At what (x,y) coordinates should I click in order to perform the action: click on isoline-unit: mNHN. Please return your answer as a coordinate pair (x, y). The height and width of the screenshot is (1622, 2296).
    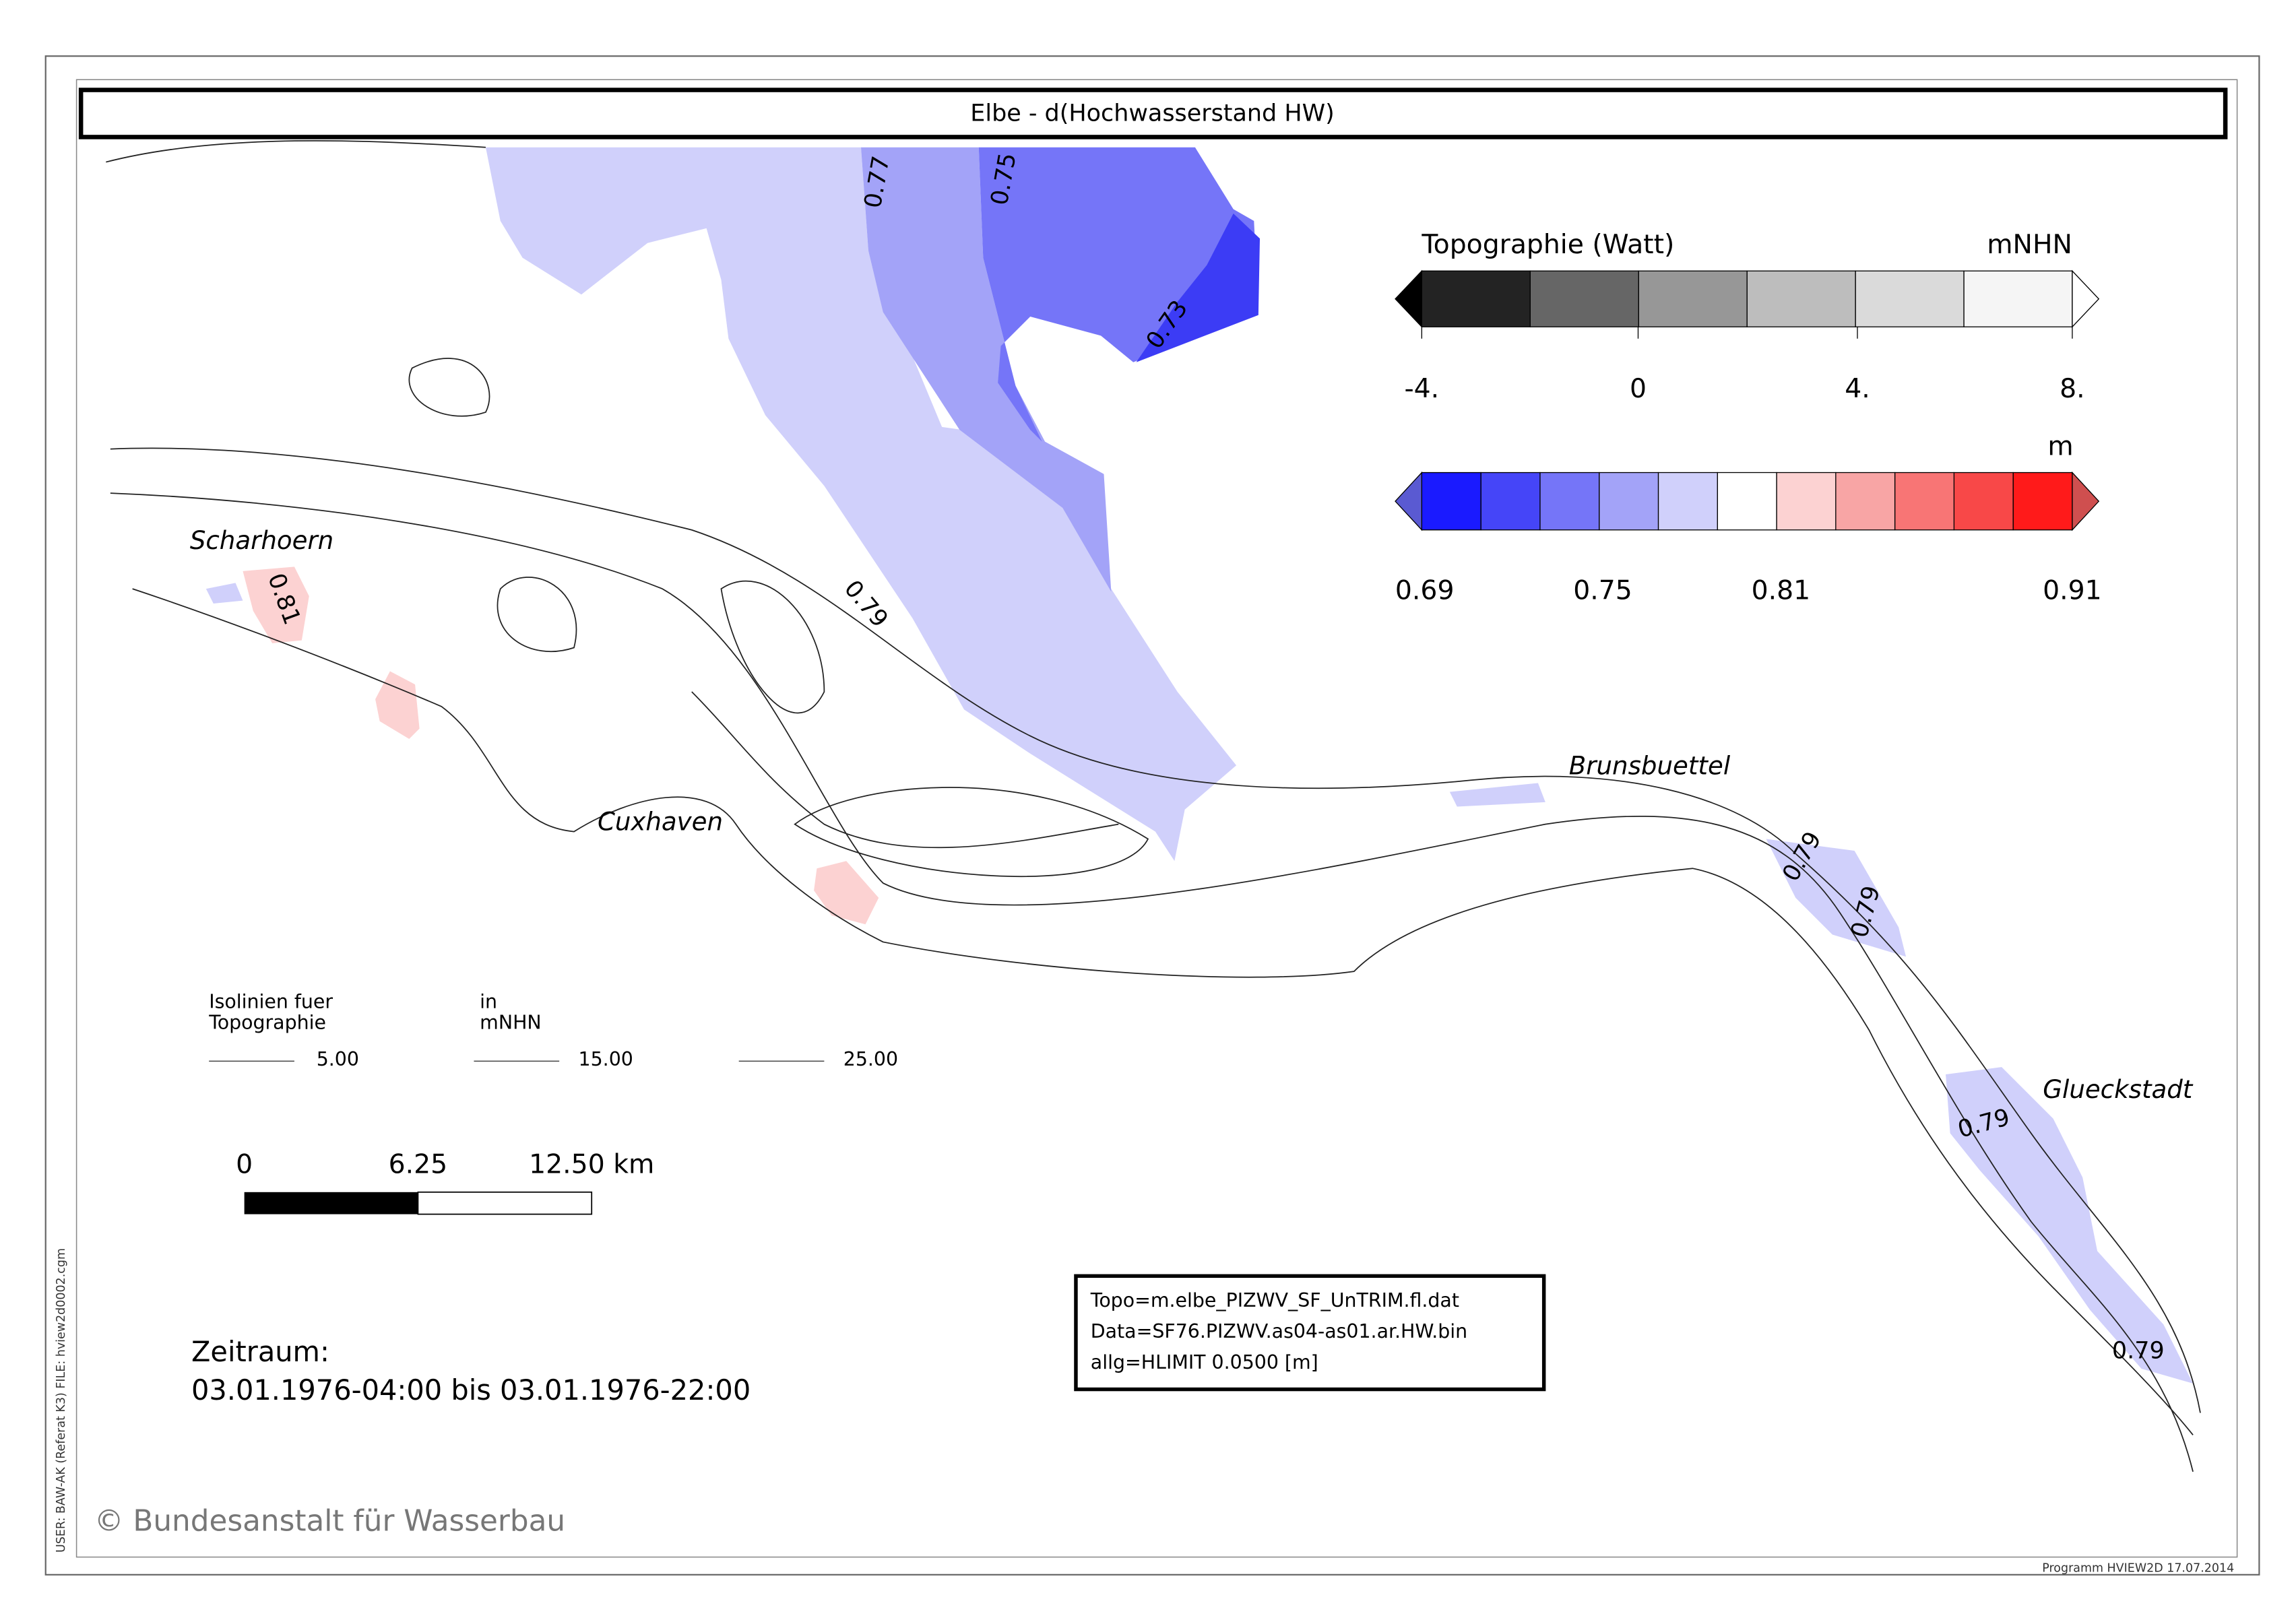
    Looking at the image, I should click on (510, 1022).